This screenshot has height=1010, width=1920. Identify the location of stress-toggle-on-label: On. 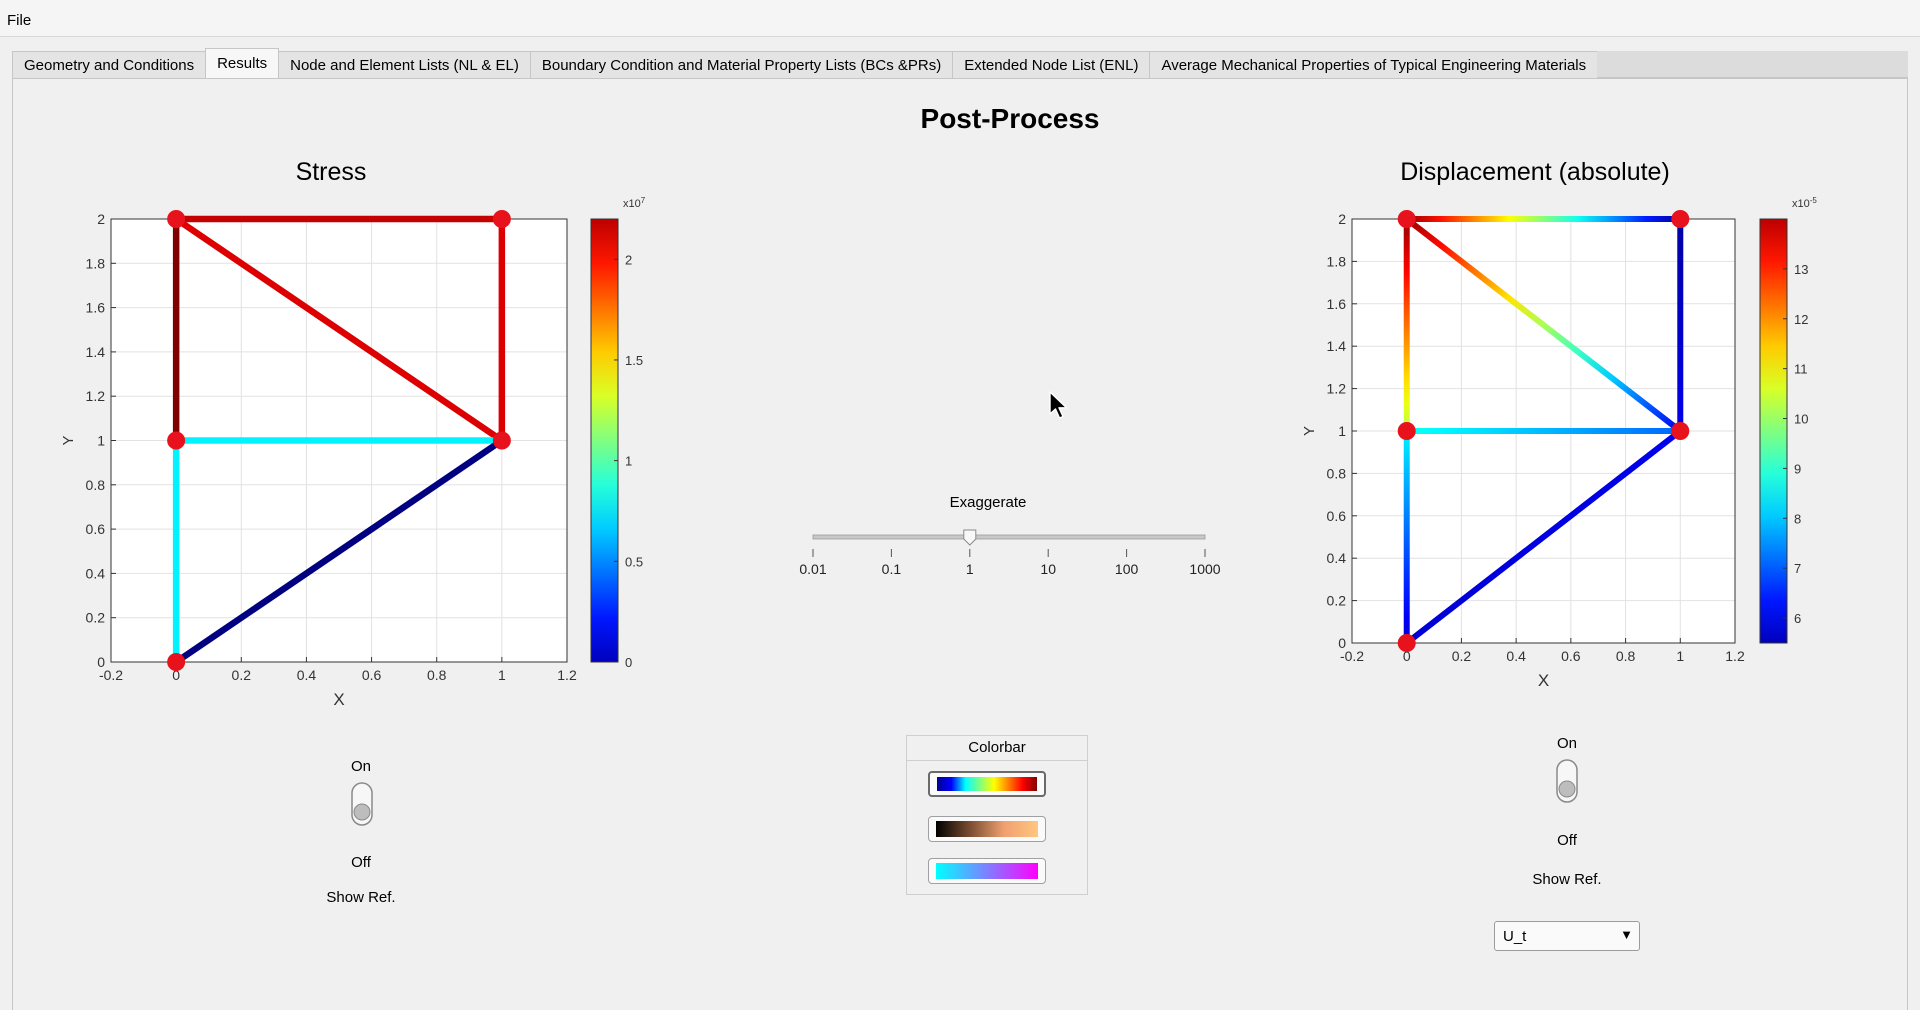
(360, 766).